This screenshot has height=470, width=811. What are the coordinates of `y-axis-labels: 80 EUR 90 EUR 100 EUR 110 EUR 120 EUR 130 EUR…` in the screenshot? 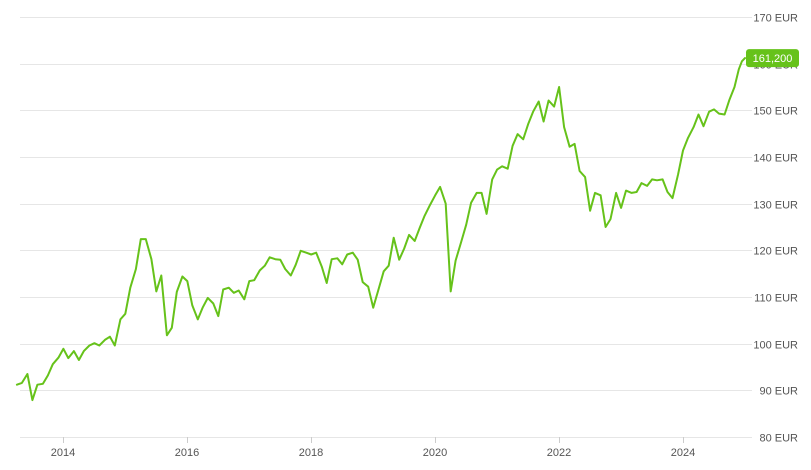 It's located at (775, 229).